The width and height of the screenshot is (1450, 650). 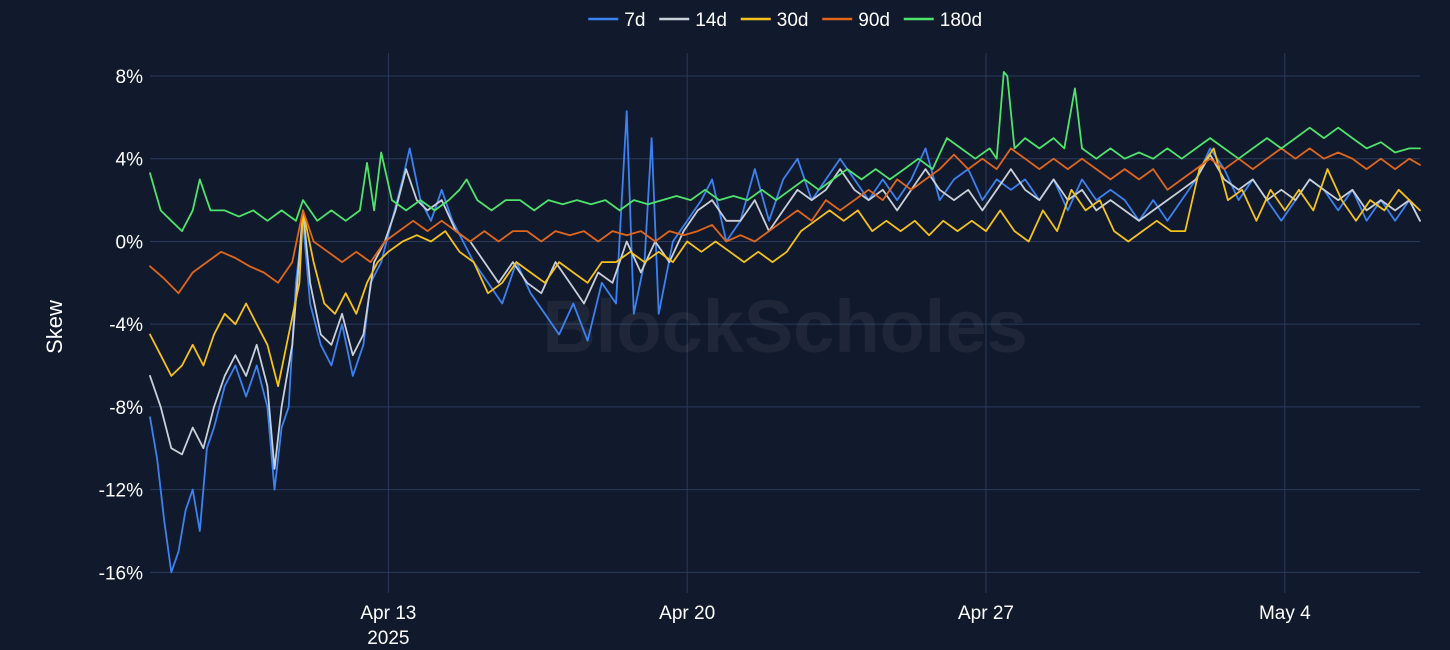 I want to click on y-tick-label: 4%, so click(x=130, y=160).